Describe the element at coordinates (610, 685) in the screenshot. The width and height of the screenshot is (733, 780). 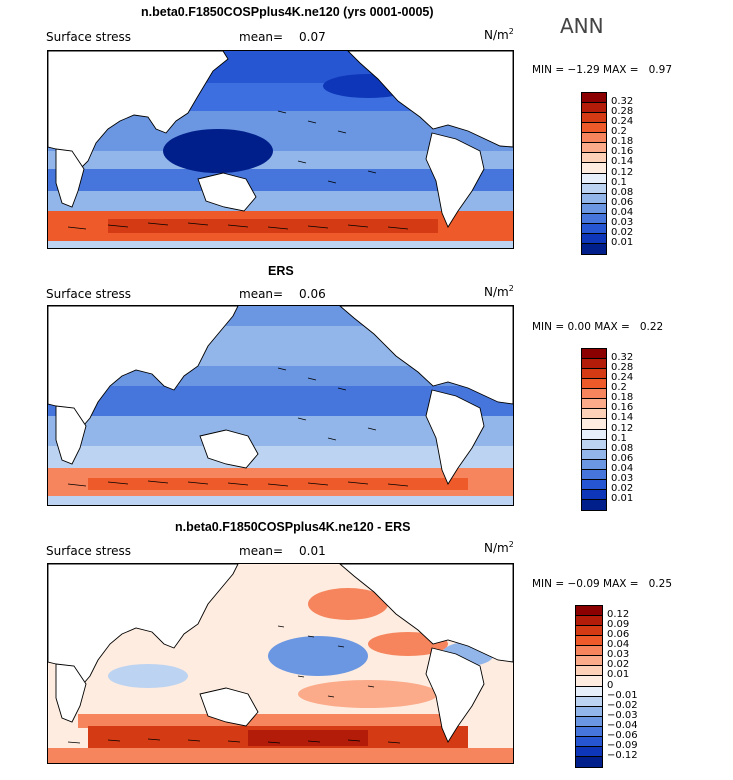
I see `colorbar-level-label: 0` at that location.